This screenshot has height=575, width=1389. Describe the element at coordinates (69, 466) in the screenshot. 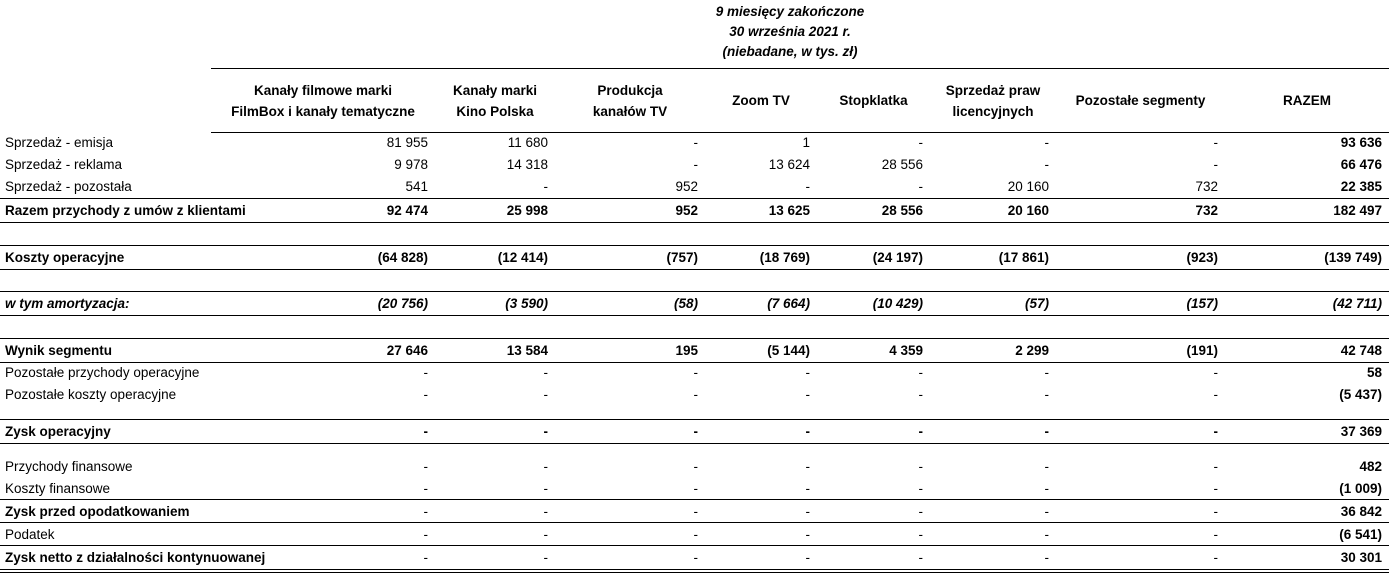

I see `row-label: Przychody finansowe` at that location.